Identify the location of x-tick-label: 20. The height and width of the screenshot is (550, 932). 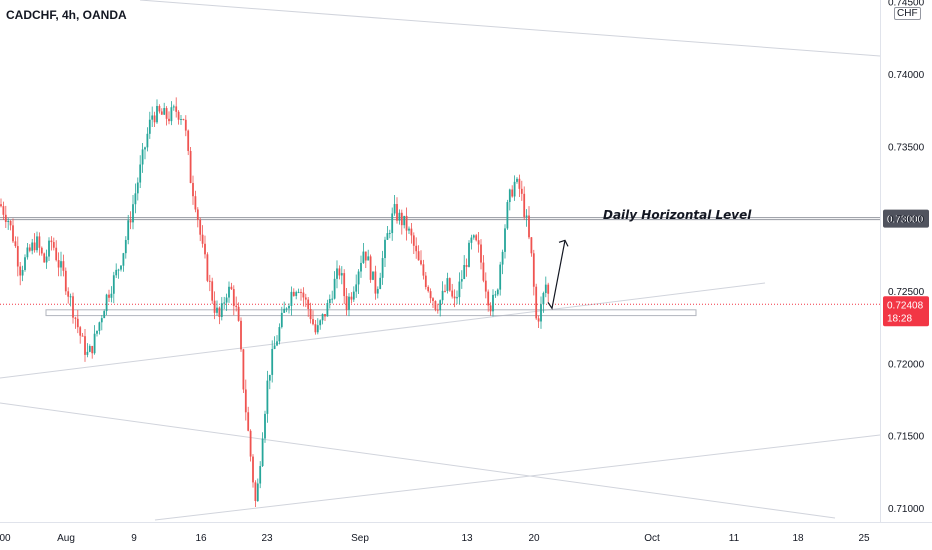
(534, 538).